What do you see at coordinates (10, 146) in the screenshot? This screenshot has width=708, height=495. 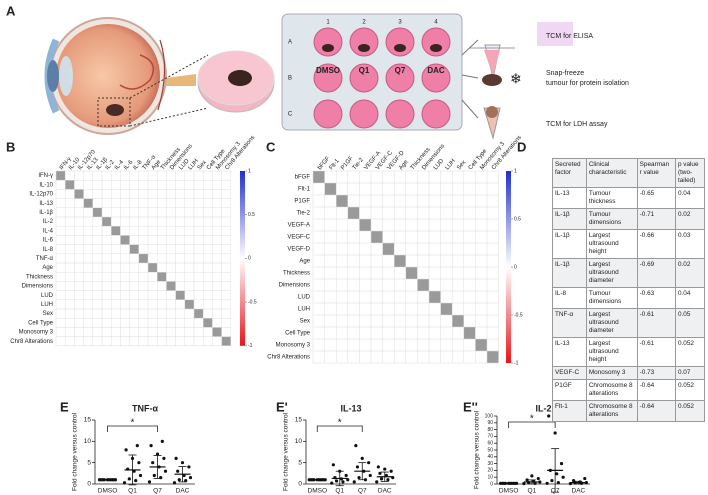 I see `panel-label: B` at bounding box center [10, 146].